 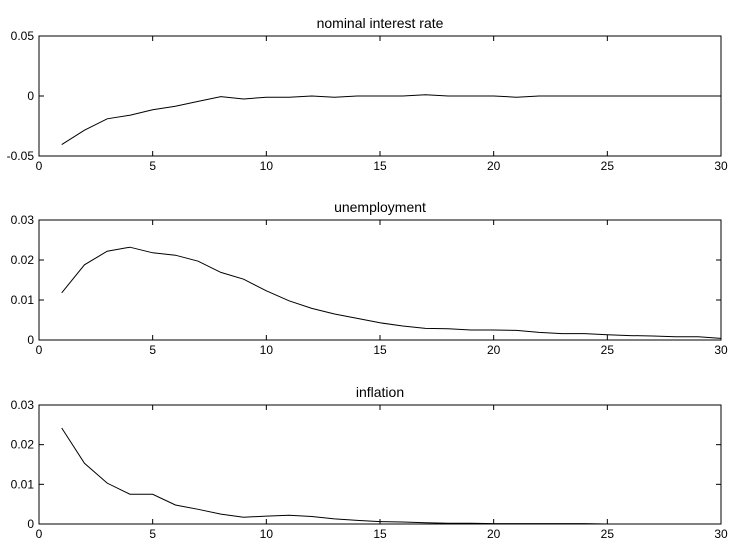 I want to click on series-line, so click(x=391, y=120).